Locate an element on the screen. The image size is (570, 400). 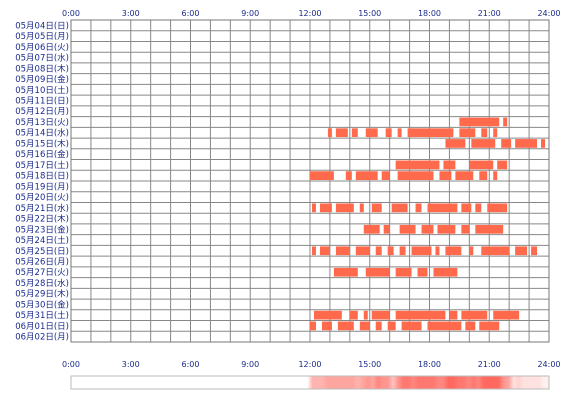
x-tick-label-top: 6:00 is located at coordinates (191, 13).